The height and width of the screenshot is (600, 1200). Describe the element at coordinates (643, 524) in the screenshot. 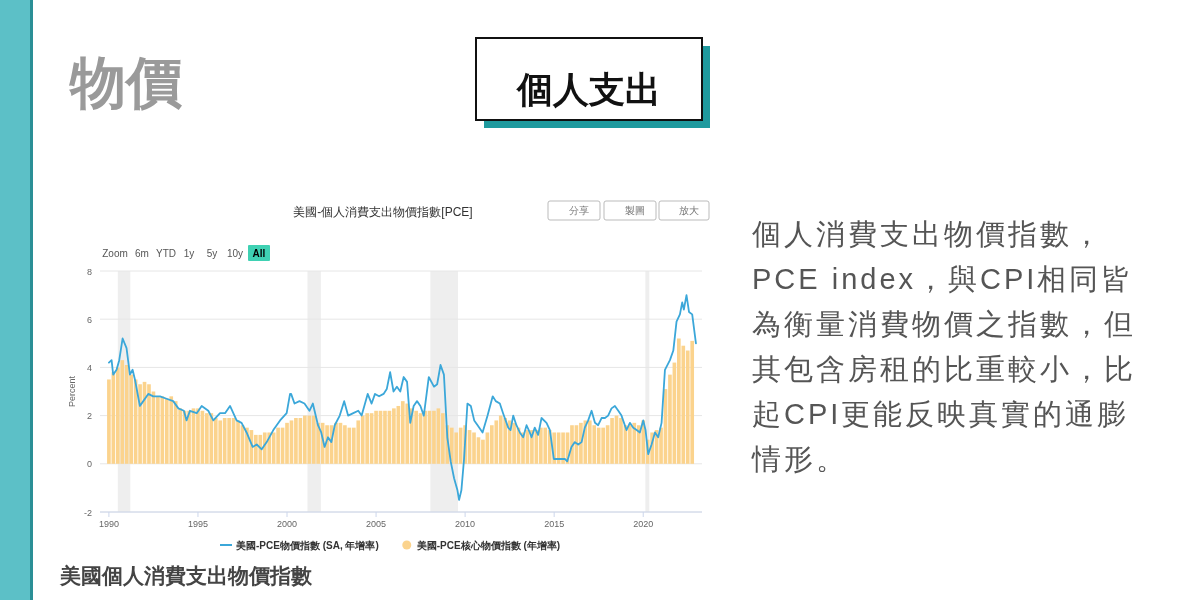

I see `x-tick-label: 2020` at that location.